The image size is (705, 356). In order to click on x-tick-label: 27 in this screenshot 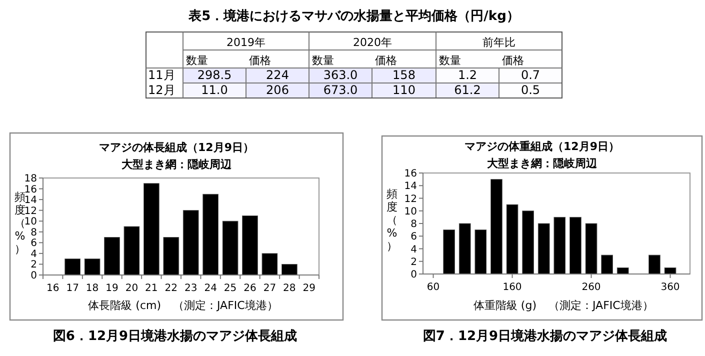, I will do `click(269, 288)`.